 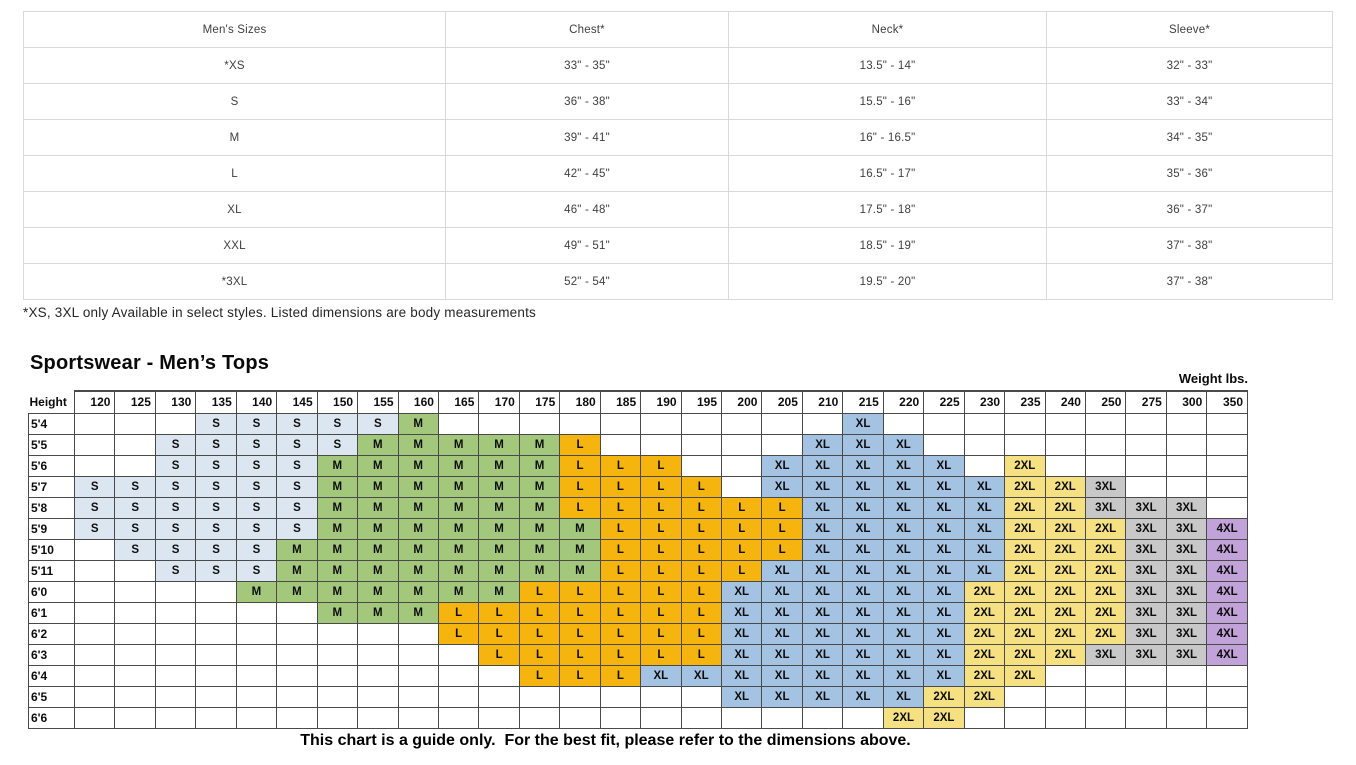 I want to click on measurement-cell: 18.5" - 19", so click(x=887, y=245).